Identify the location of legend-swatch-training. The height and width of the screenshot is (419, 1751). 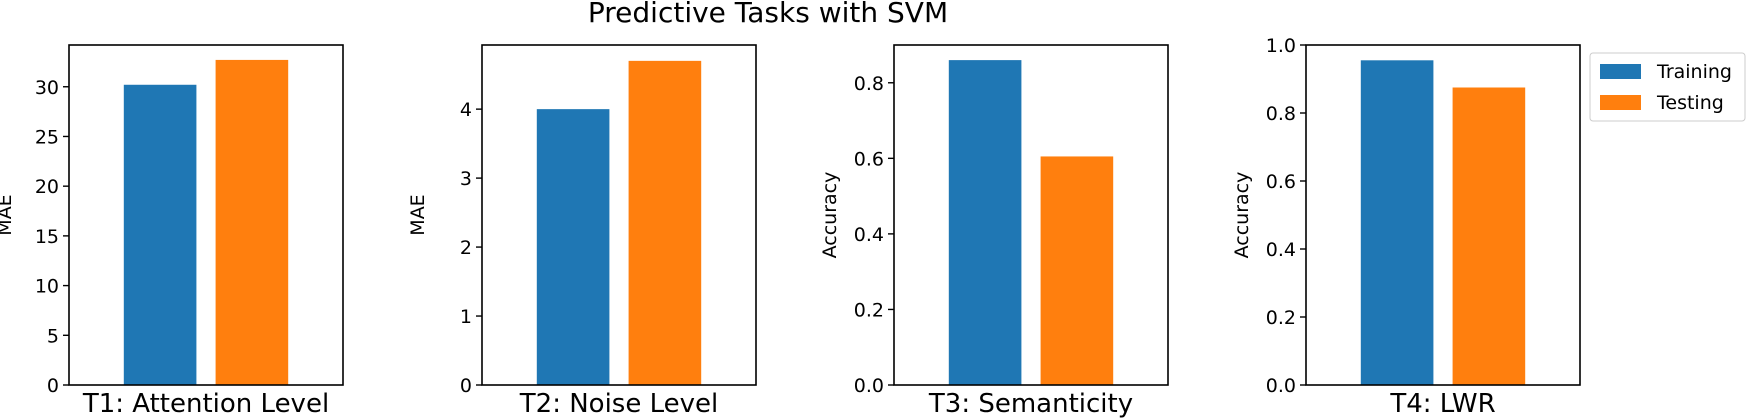
(1620, 71).